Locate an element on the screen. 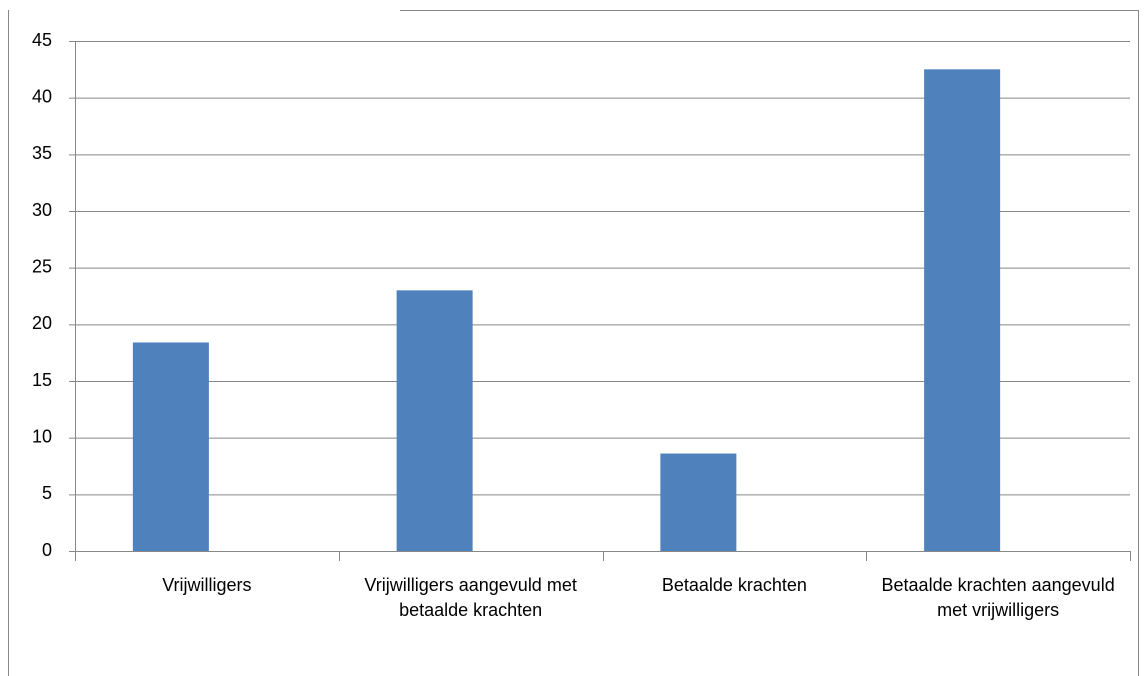 The width and height of the screenshot is (1147, 676). y-tick-label: 5 is located at coordinates (47, 493).